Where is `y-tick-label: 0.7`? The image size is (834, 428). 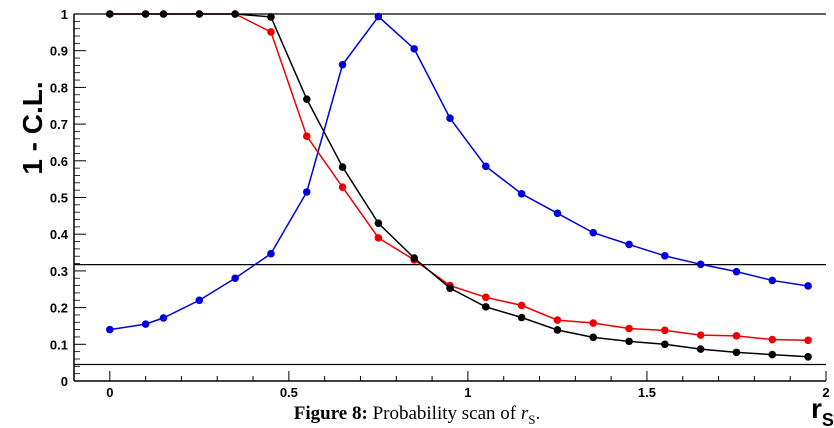 y-tick-label: 0.7 is located at coordinates (59, 124).